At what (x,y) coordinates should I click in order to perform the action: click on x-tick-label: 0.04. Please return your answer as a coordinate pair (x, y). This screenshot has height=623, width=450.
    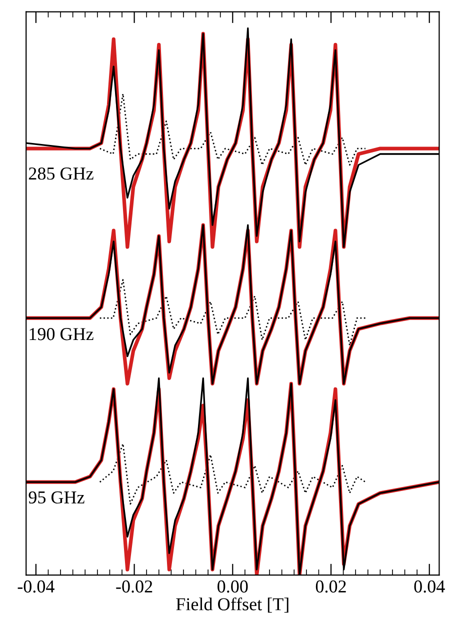
    Looking at the image, I should click on (429, 586).